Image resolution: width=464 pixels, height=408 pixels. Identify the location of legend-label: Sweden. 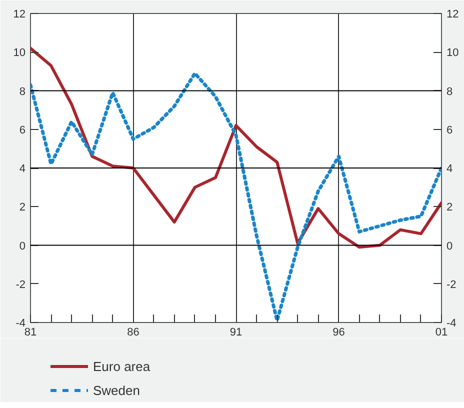
(116, 390).